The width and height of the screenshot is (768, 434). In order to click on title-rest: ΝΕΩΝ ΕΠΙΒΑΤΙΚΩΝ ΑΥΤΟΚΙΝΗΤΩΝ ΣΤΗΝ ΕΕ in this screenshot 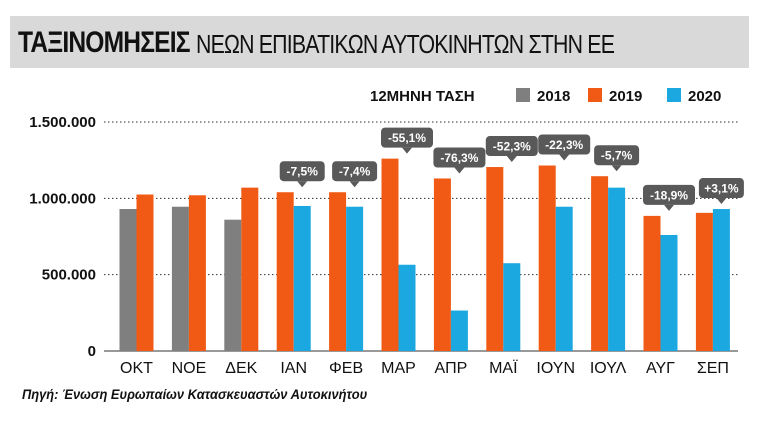, I will do `click(405, 44)`.